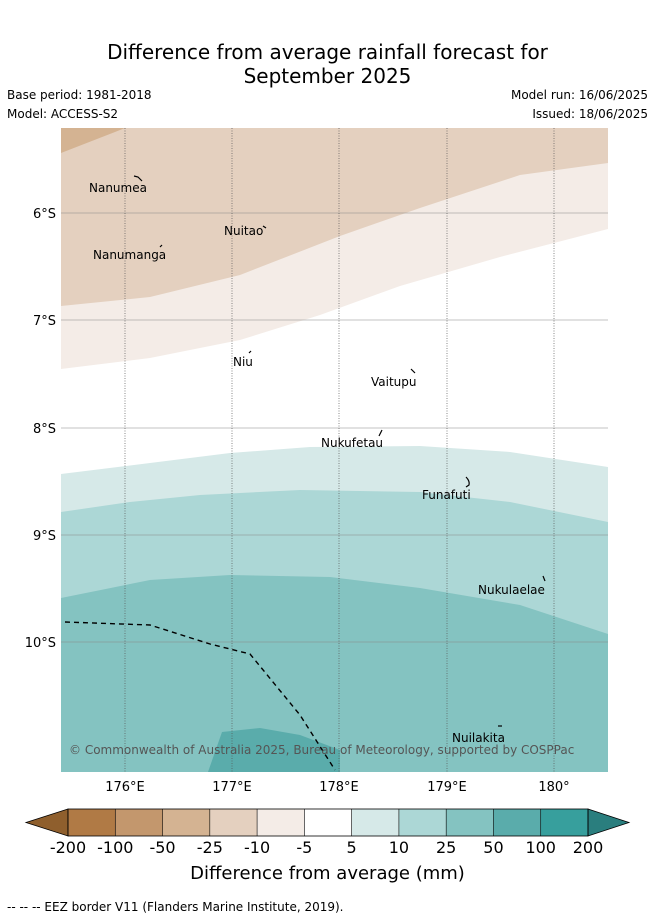 This screenshot has height=919, width=655. I want to click on place-label: Nanumea, so click(118, 188).